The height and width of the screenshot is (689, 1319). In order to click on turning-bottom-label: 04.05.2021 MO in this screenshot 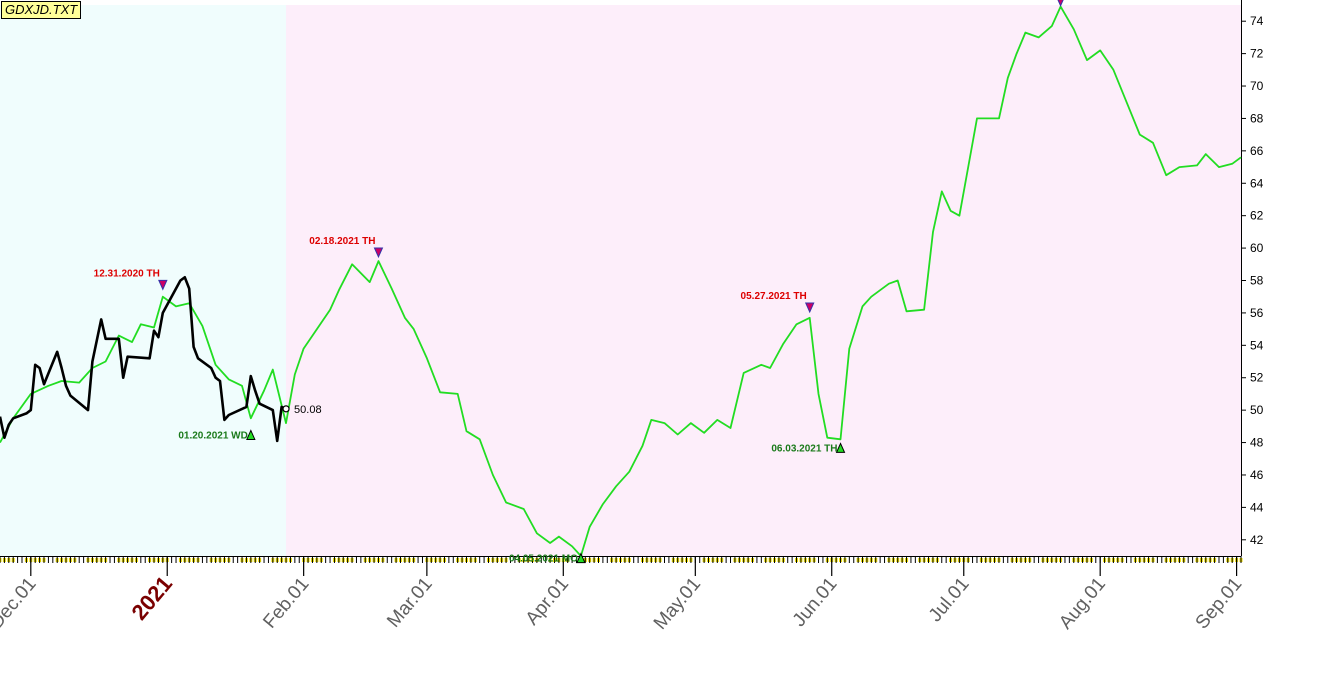, I will do `click(543, 559)`.